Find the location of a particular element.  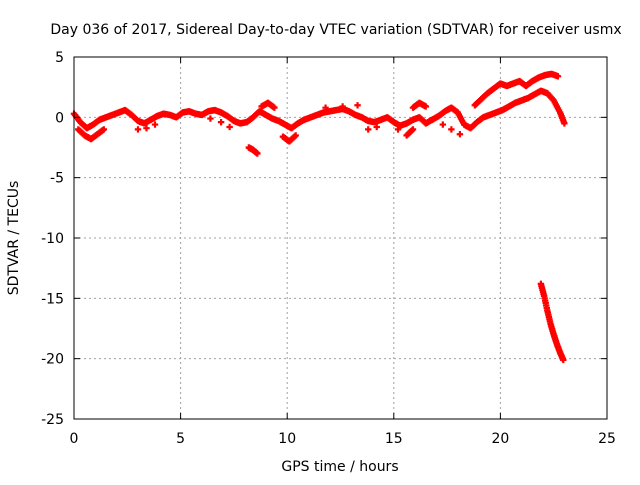

x-tick-label: 10 is located at coordinates (287, 439).